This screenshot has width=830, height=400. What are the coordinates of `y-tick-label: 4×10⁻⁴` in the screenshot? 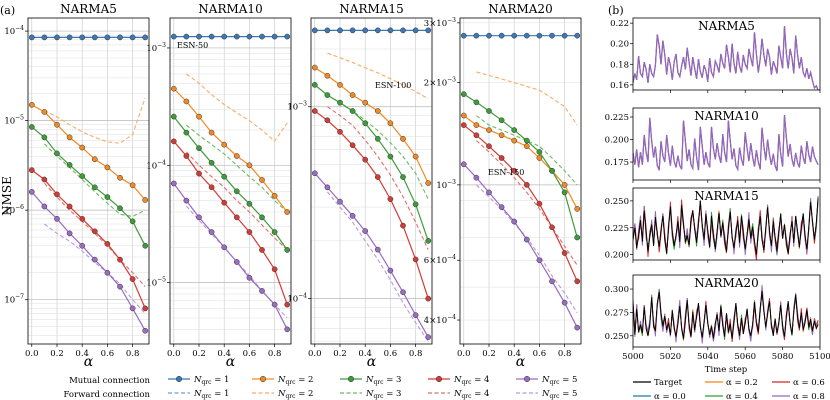 It's located at (440, 320).